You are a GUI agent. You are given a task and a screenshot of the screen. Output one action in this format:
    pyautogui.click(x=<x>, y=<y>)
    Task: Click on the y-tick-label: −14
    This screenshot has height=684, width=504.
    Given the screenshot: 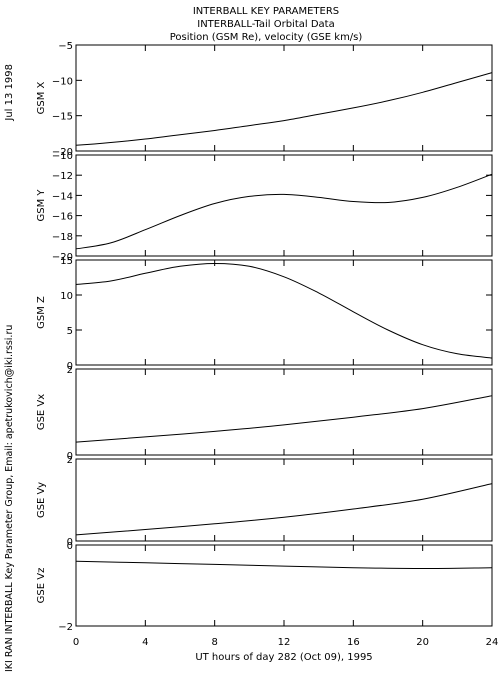 What is the action you would take?
    pyautogui.click(x=62, y=196)
    